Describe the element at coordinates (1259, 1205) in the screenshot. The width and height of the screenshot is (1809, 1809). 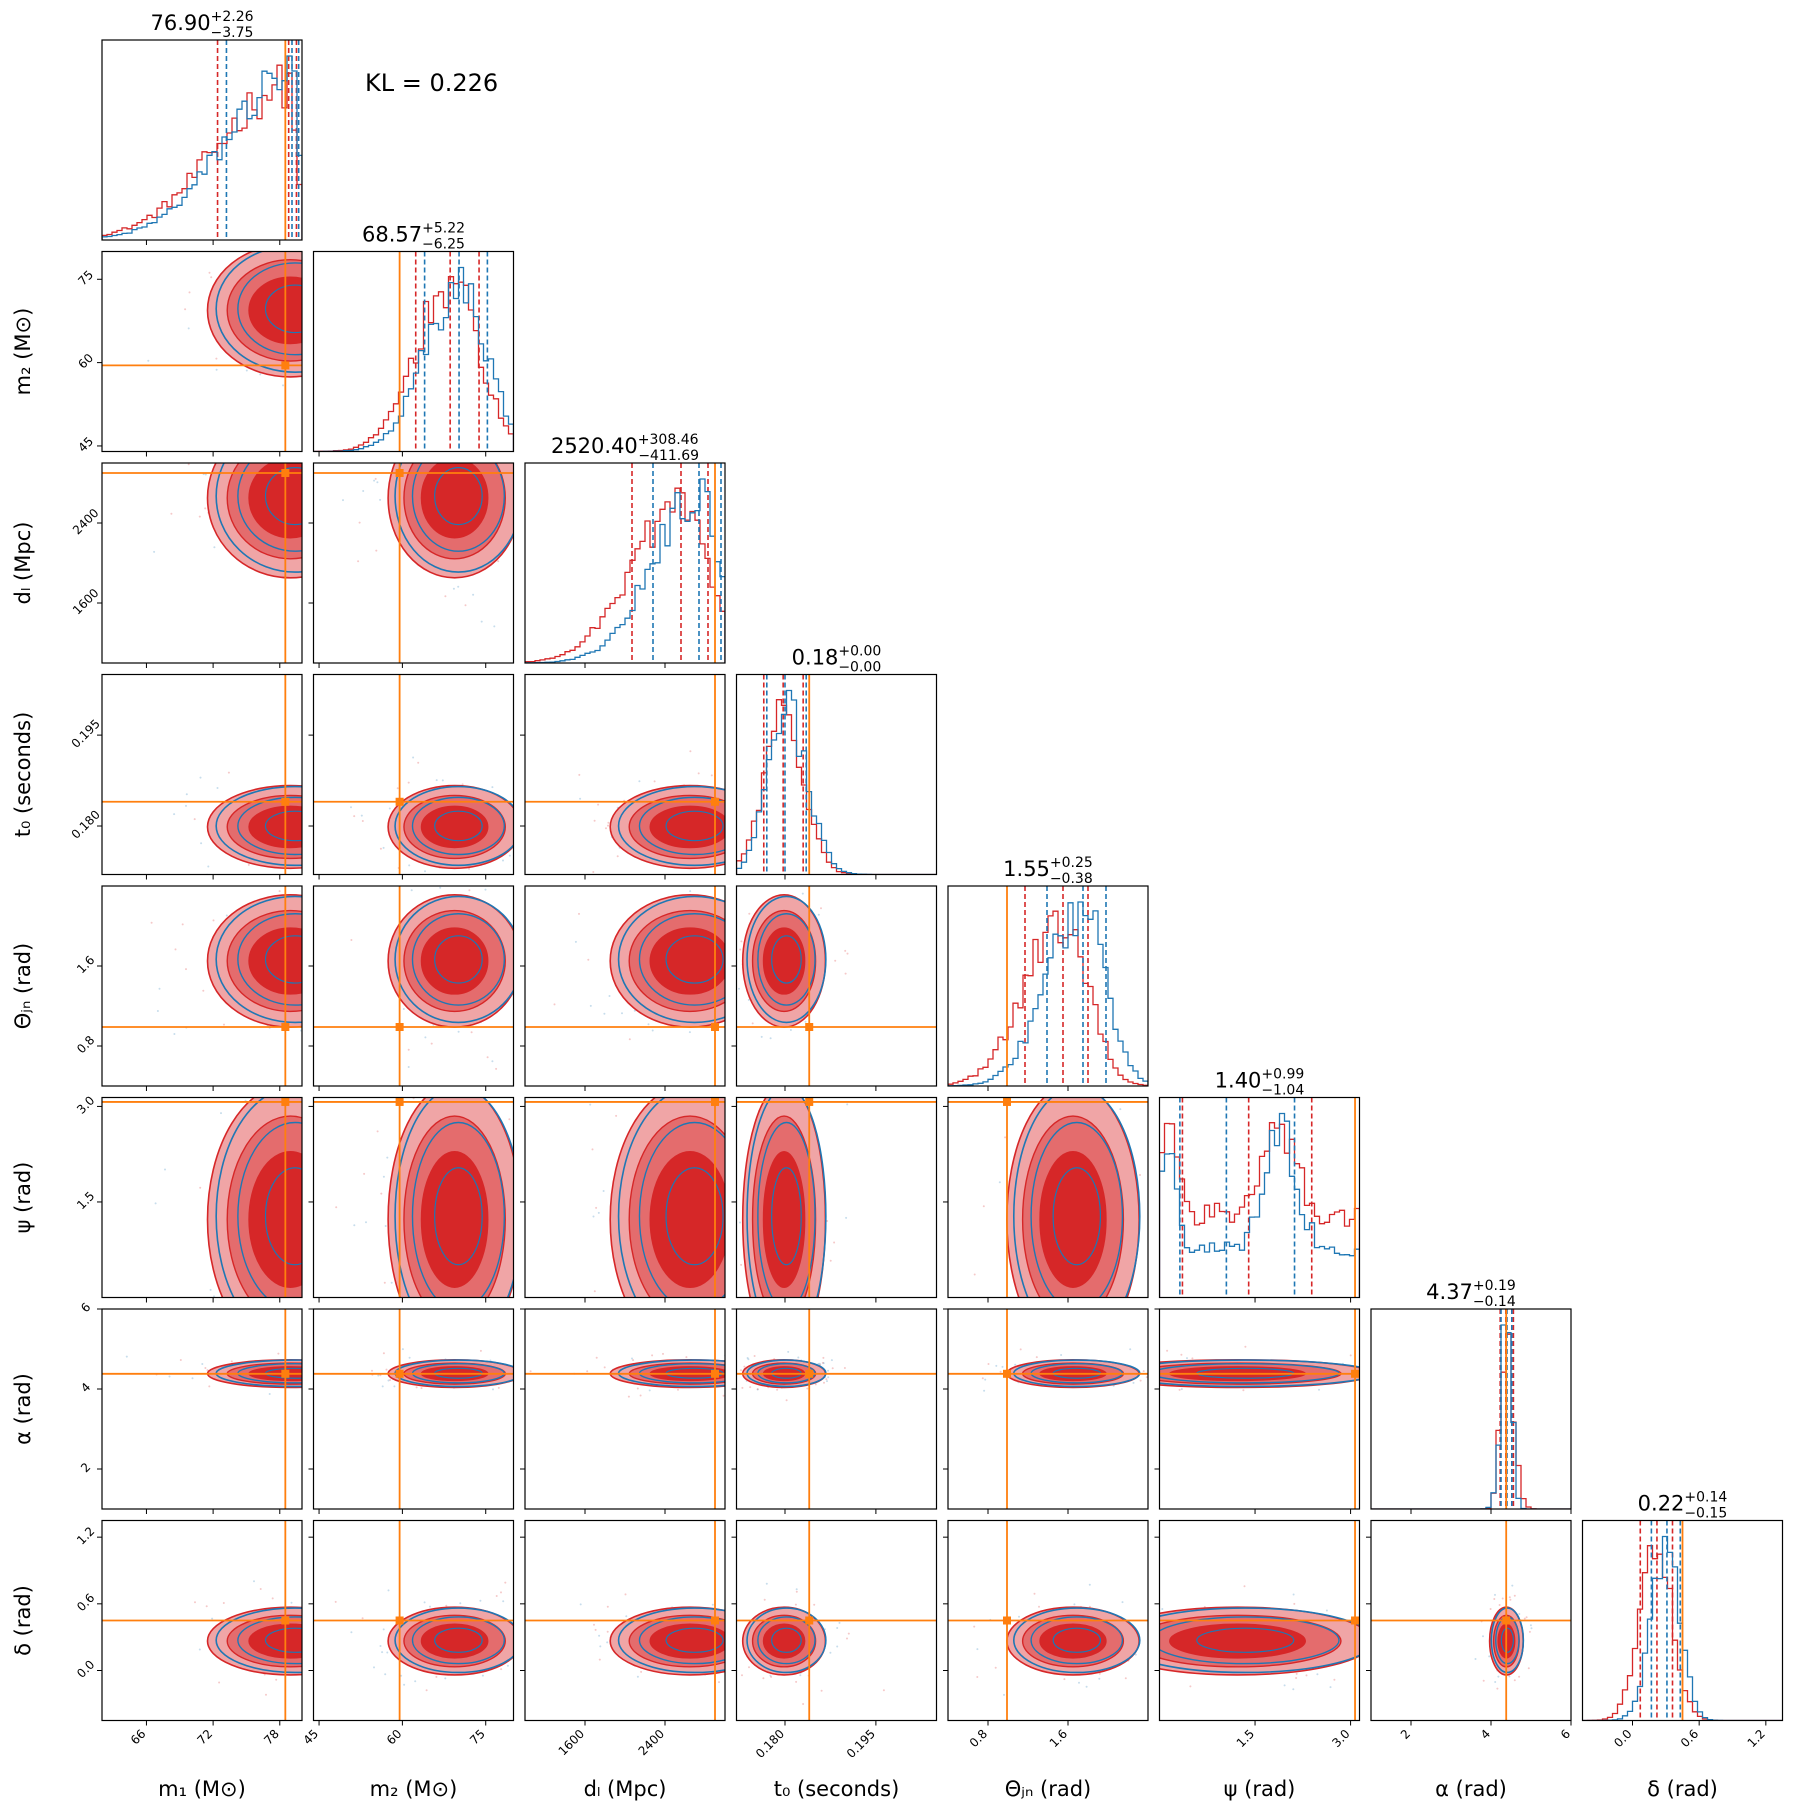
I see `histogram-blue-psi` at that location.